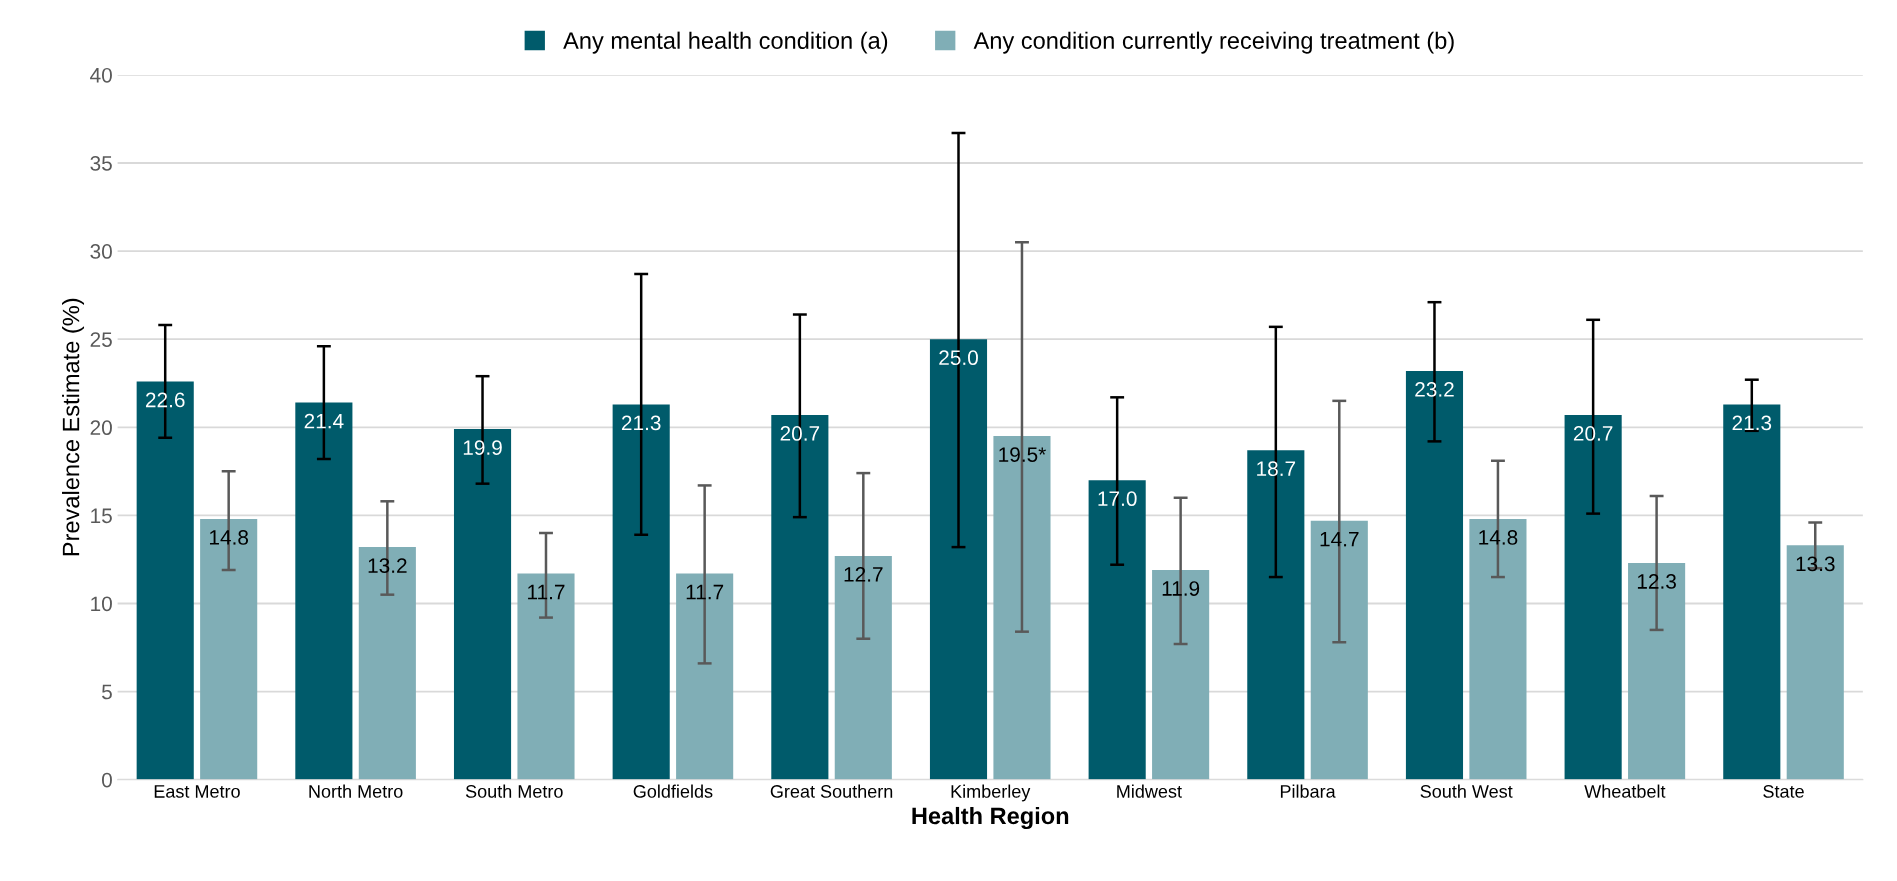  I want to click on x-tick-label: Pilbara, so click(1308, 791).